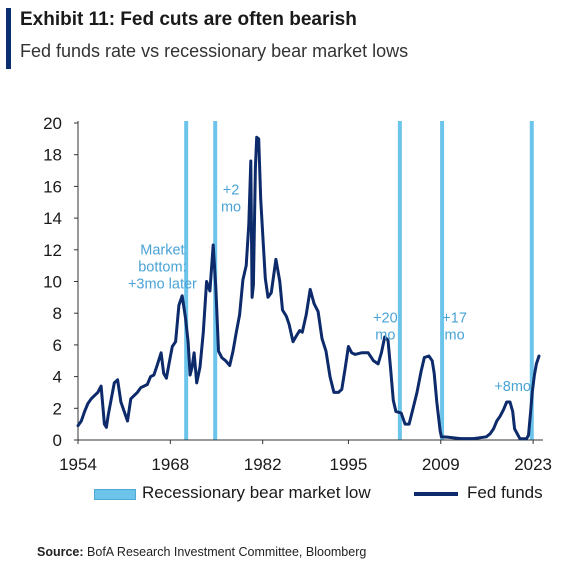  I want to click on legend-recession-swatch, so click(115, 494).